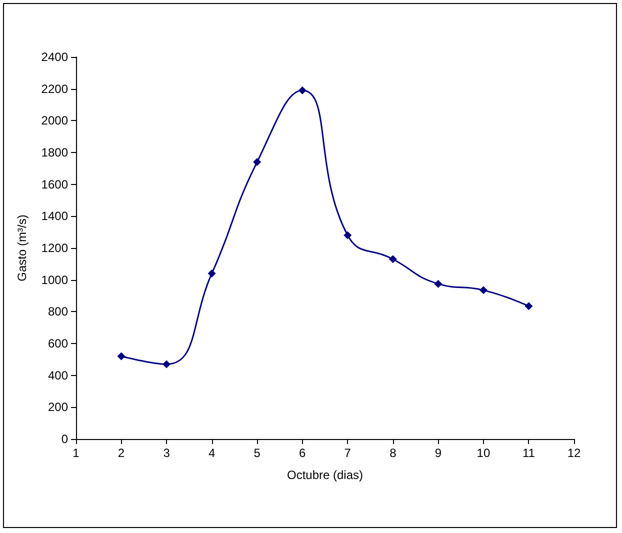  I want to click on x-tick-label: 4, so click(212, 453).